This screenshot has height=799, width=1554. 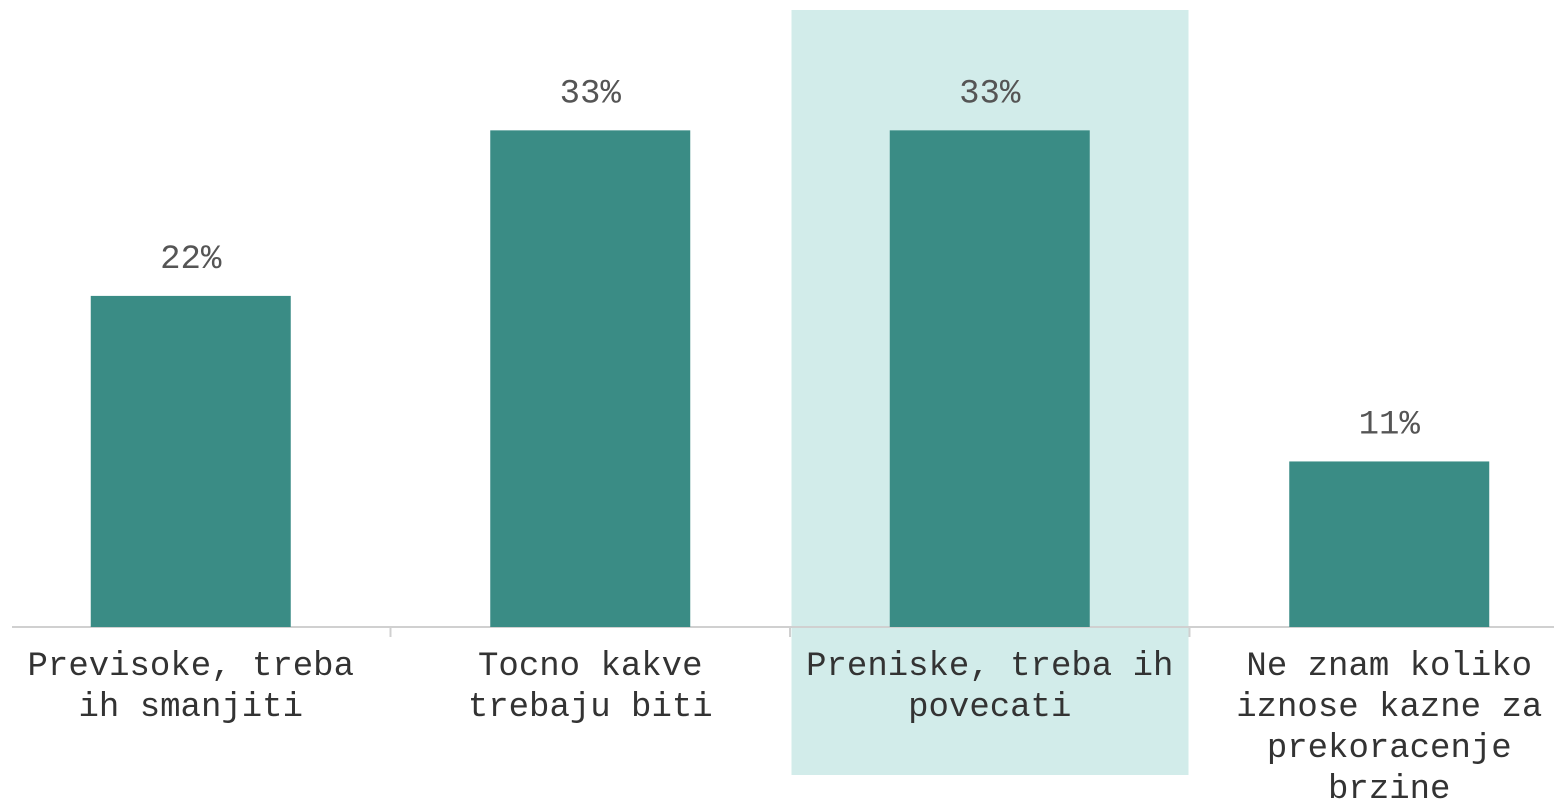 I want to click on x-tick-label: Preniske, treba ih povecati, so click(x=989, y=687).